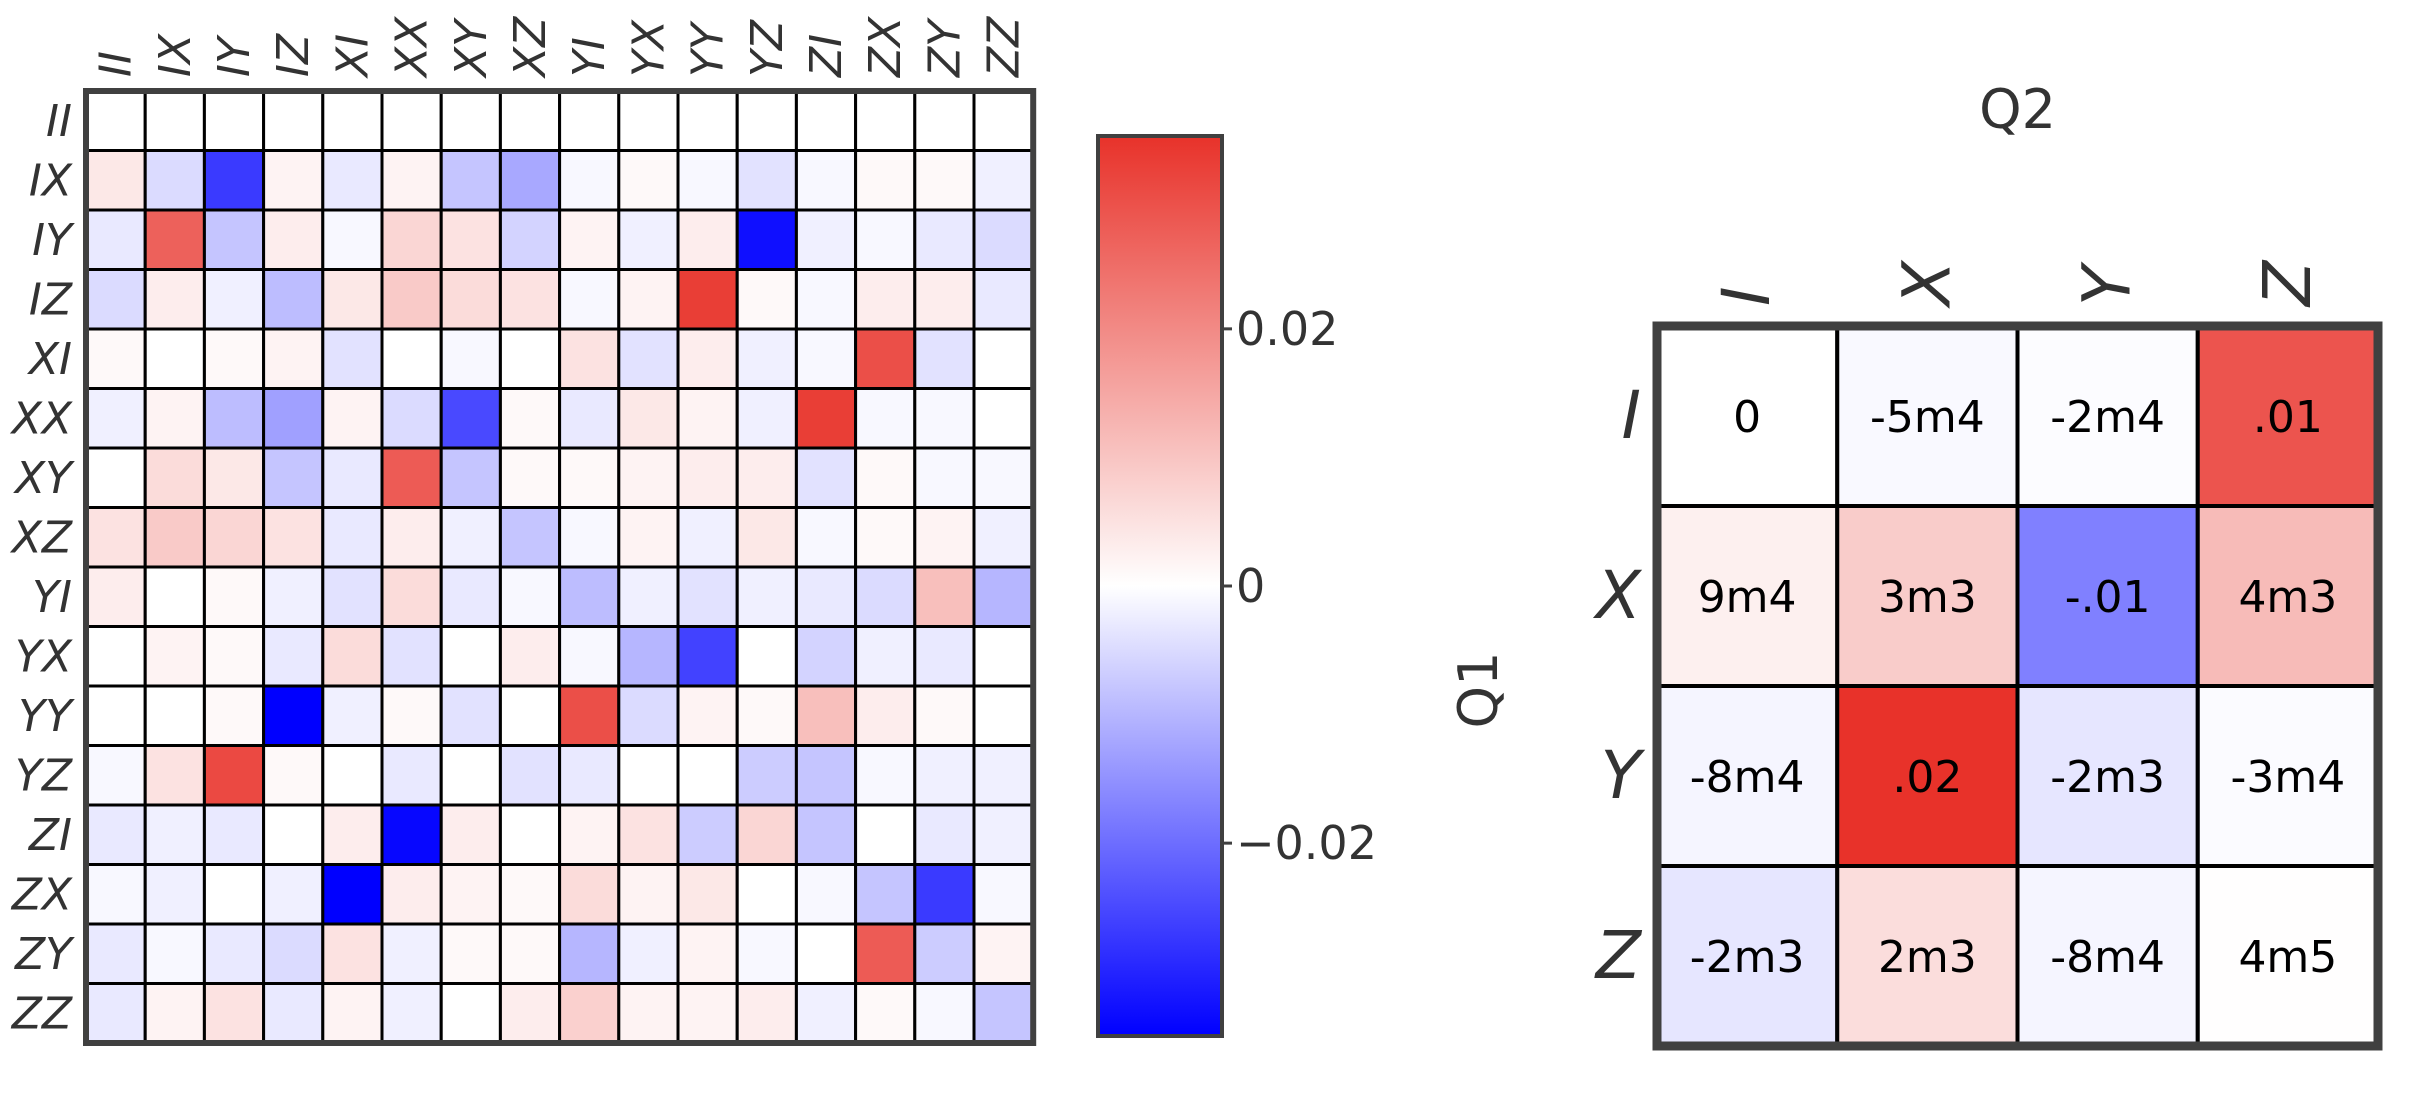 The width and height of the screenshot is (2410, 1096). I want to click on heatmap-cell-XY-ZZ, so click(1003, 477).